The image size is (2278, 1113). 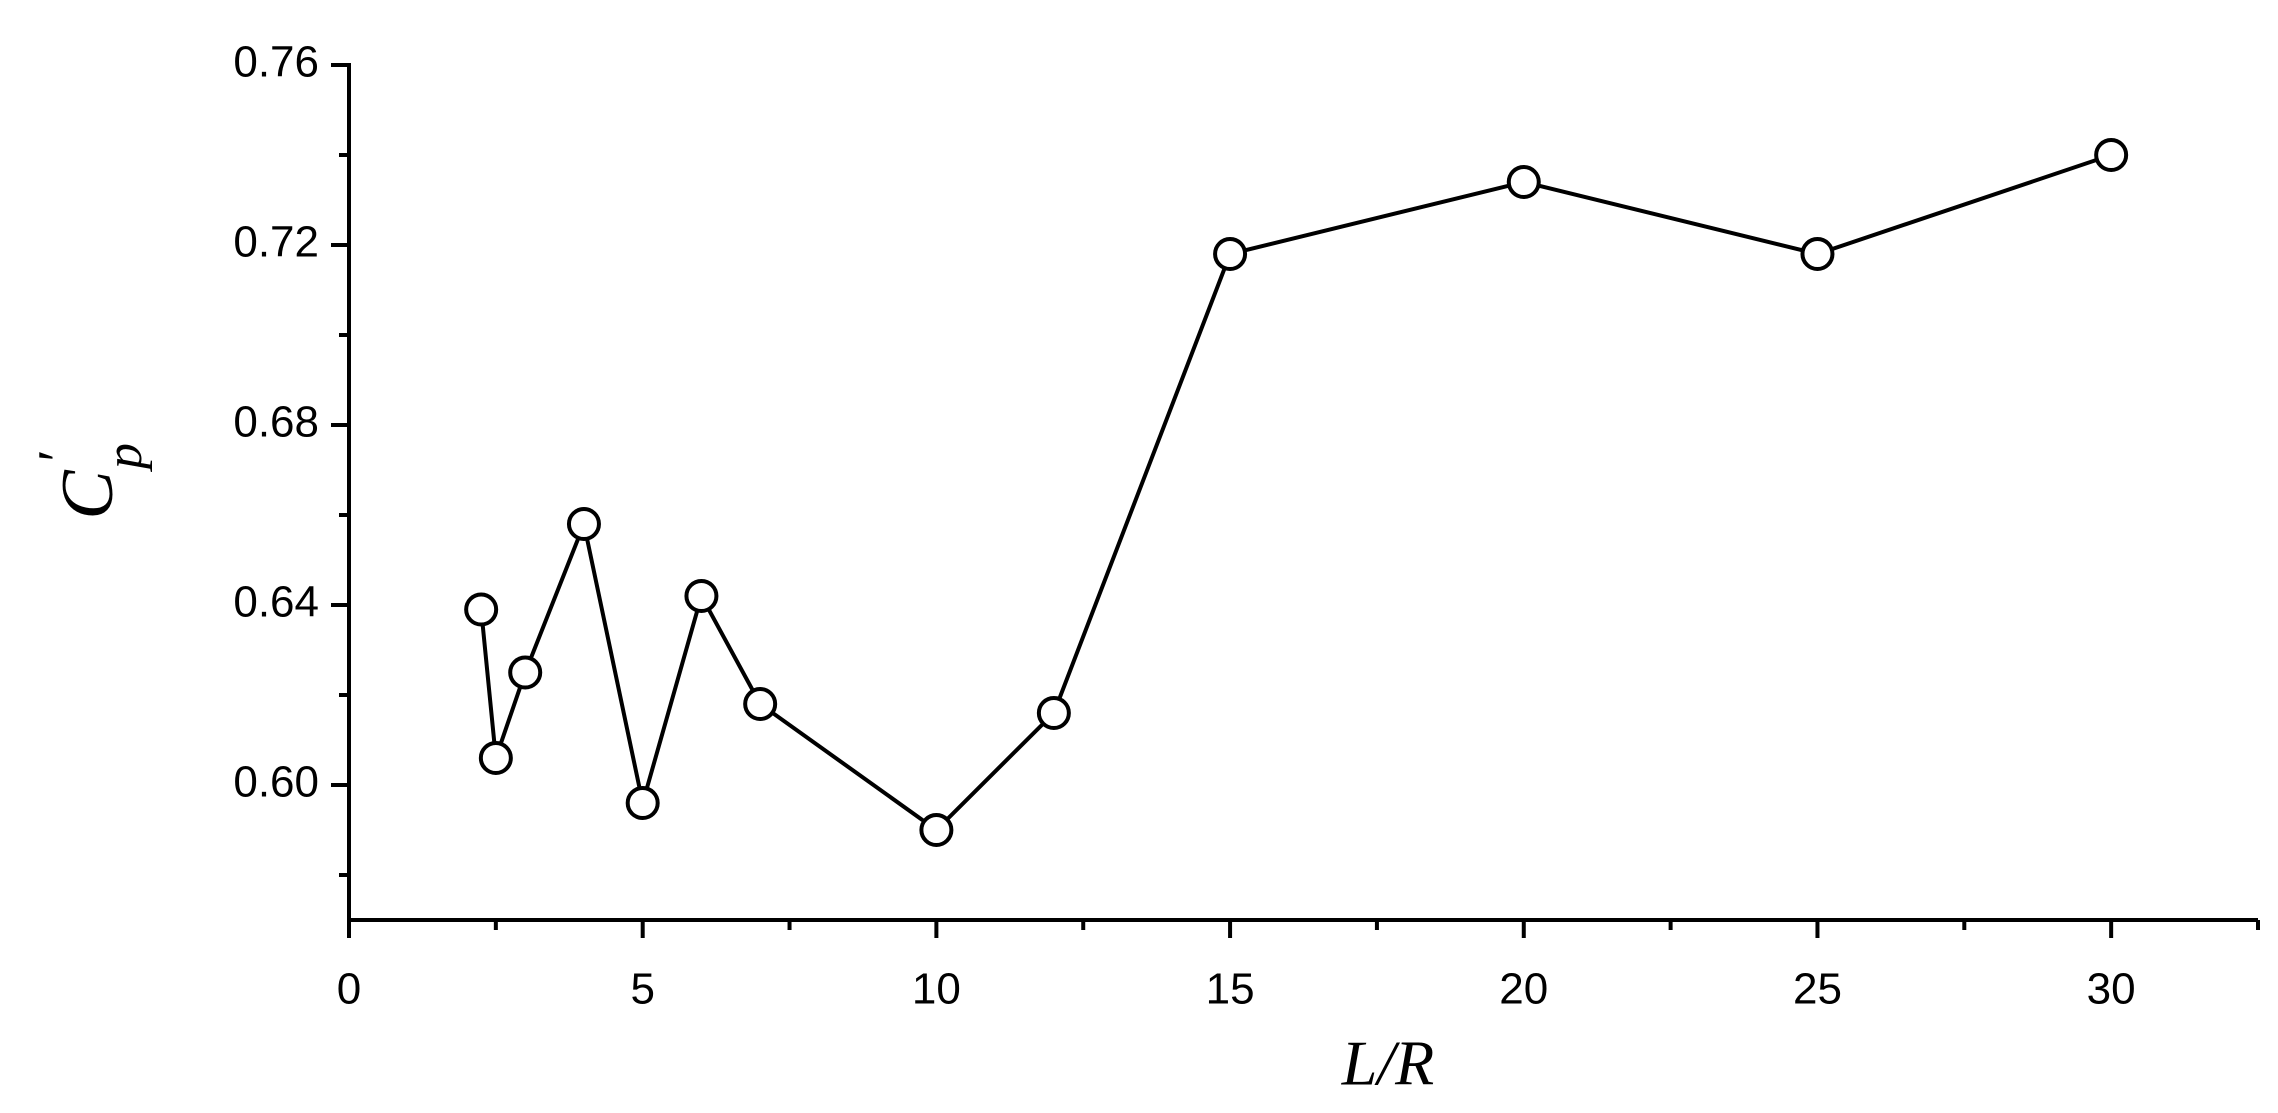 What do you see at coordinates (276, 422) in the screenshot?
I see `y-tick-label: 0.68` at bounding box center [276, 422].